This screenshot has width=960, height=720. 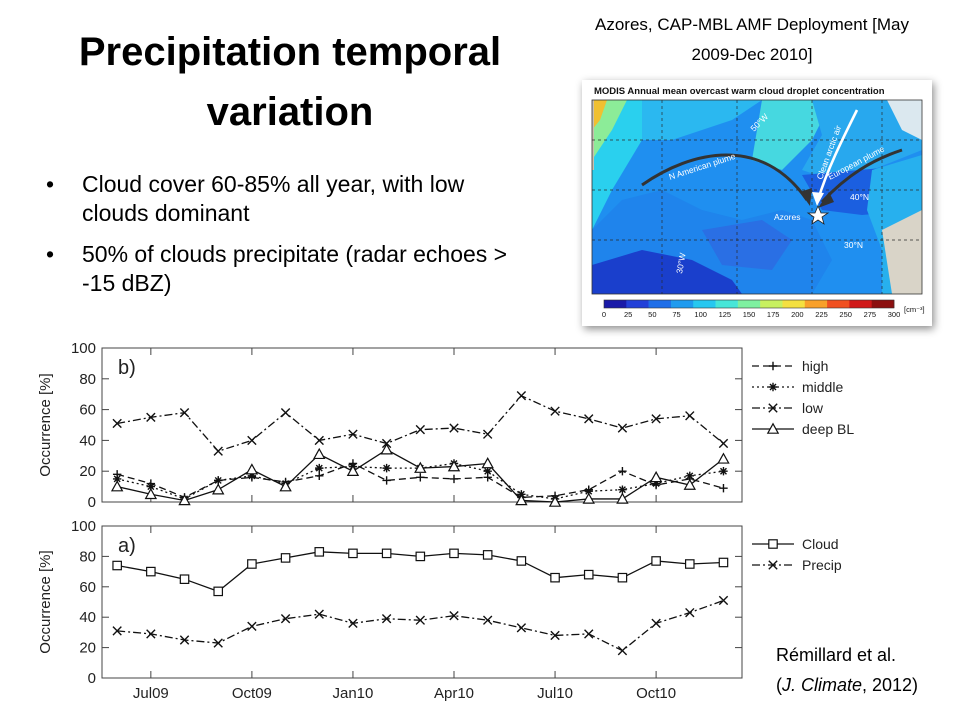 What do you see at coordinates (822, 565) in the screenshot?
I see `legend-label: Precip` at bounding box center [822, 565].